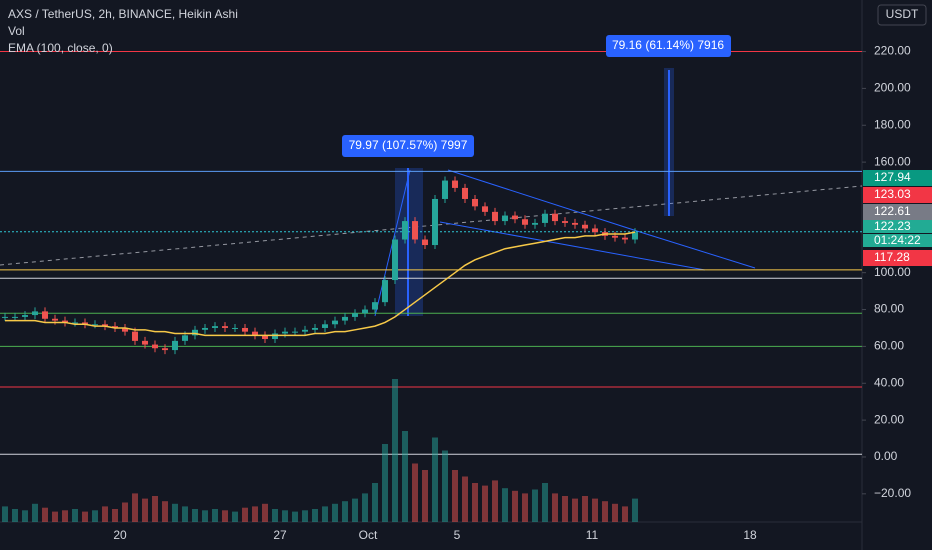  What do you see at coordinates (750, 535) in the screenshot?
I see `x-tick-label: 18` at bounding box center [750, 535].